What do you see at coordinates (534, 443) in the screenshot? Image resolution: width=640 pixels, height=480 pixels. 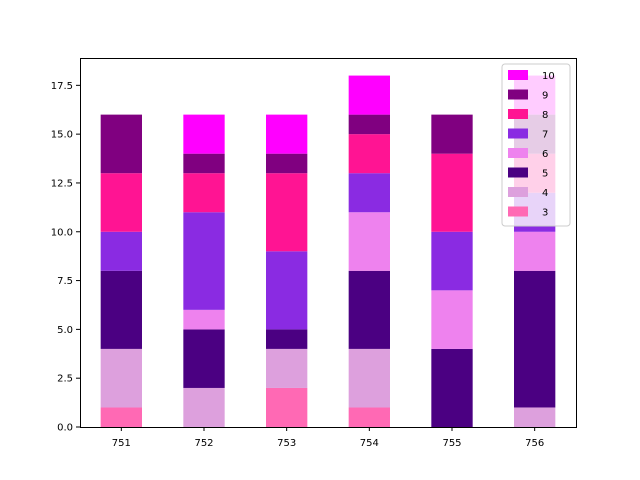 I see `x-tick-label-756: 756` at bounding box center [534, 443].